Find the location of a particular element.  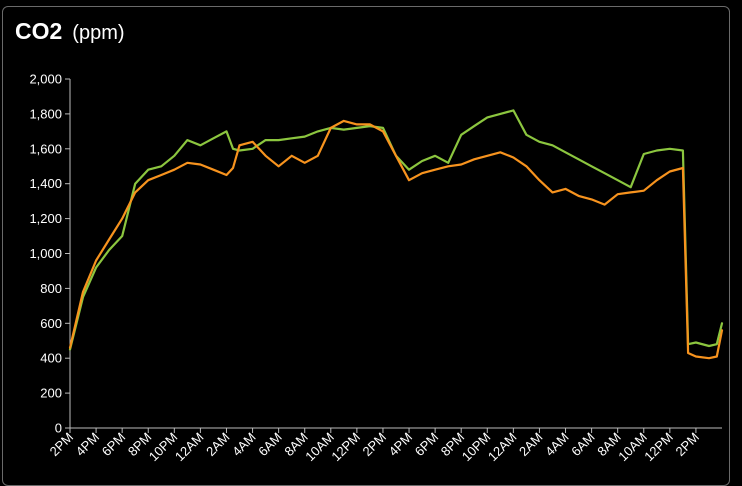

y-tick-label: 400 is located at coordinates (51, 358).